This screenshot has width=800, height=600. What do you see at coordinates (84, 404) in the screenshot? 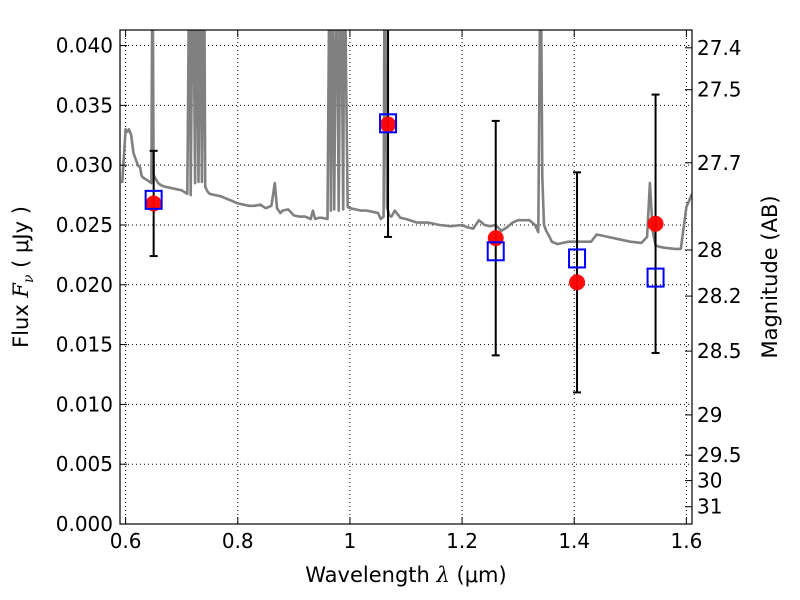
I see `y-tick-label: 0.010` at bounding box center [84, 404].